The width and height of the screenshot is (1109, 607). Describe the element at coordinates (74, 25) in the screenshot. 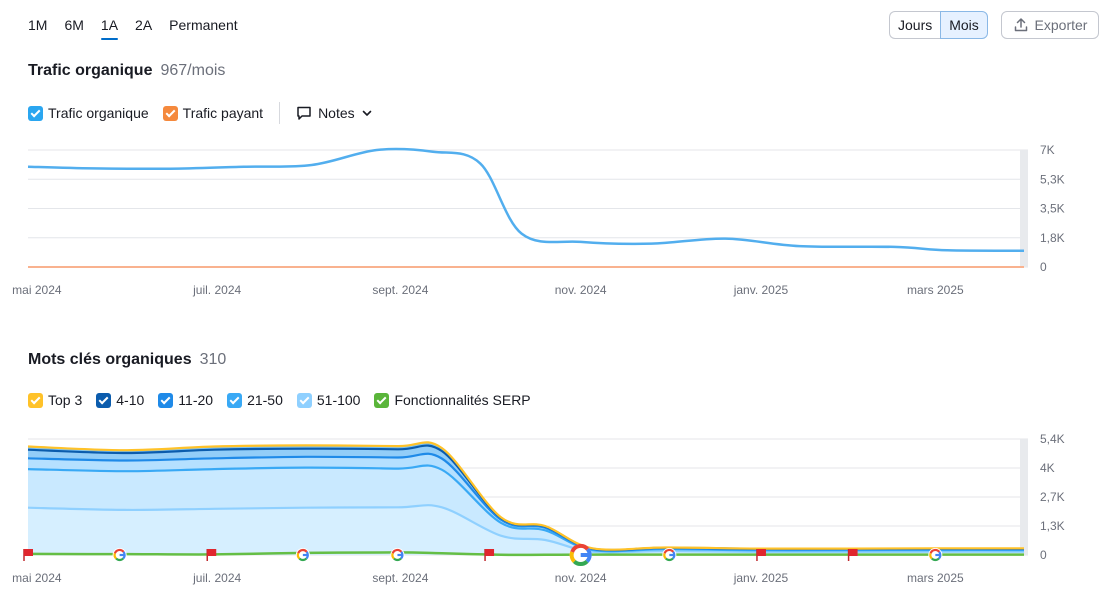

I see `period-6m: 6M` at that location.